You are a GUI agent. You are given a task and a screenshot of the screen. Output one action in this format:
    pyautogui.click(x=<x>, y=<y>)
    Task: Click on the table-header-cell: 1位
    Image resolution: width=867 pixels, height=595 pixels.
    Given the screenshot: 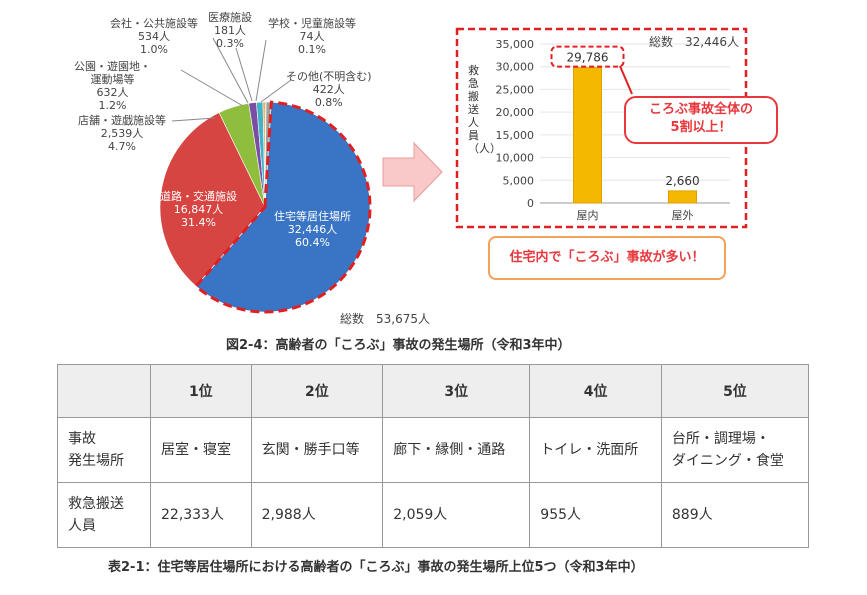 What is the action you would take?
    pyautogui.click(x=201, y=391)
    